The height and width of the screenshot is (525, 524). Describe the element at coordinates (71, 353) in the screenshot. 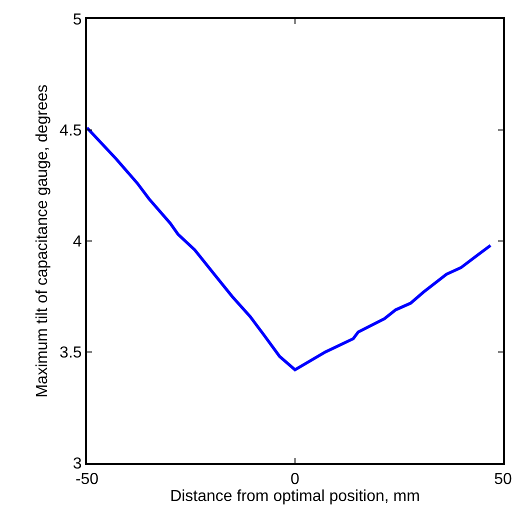

I see `y-tick-label: 3.5` at that location.